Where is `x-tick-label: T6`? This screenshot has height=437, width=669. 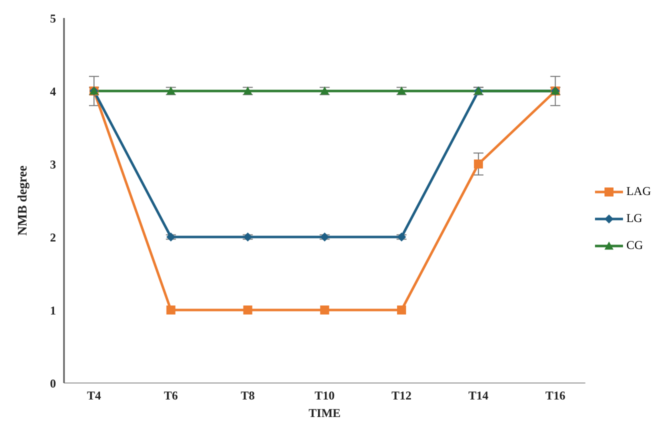 x-tick-label: T6 is located at coordinates (171, 395).